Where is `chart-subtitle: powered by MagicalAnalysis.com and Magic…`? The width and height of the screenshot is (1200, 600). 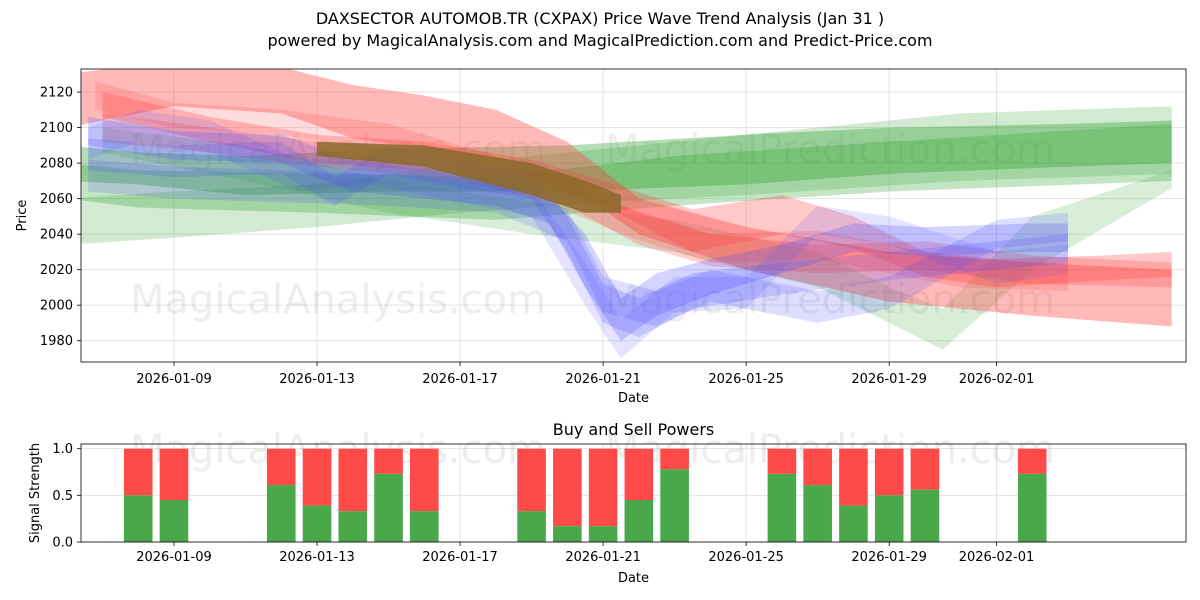 chart-subtitle: powered by MagicalAnalysis.com and Magic… is located at coordinates (600, 40).